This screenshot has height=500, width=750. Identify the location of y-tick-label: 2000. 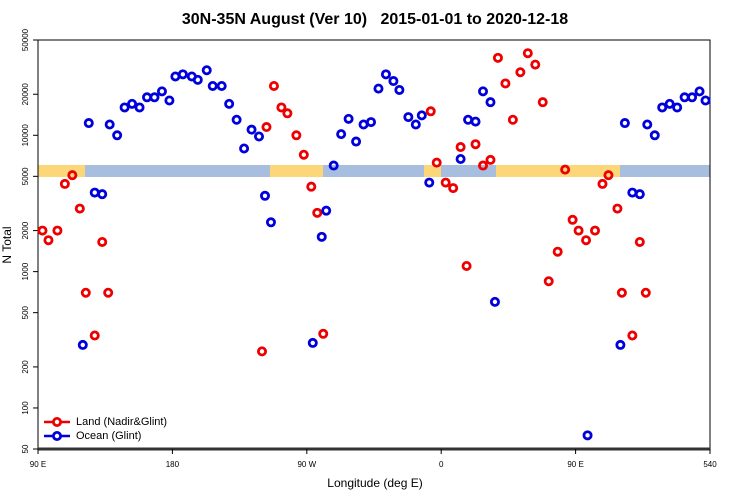
(25, 230).